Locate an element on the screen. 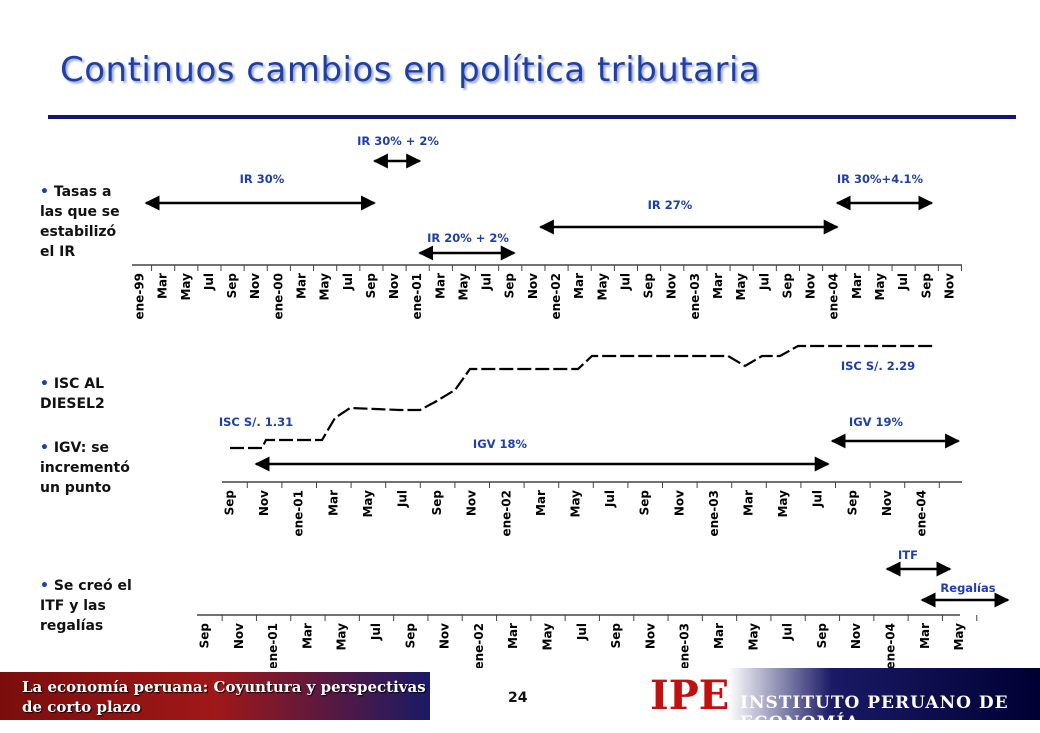 This screenshot has height=733, width=1040. bullet-line: Se creó el is located at coordinates (92, 586).